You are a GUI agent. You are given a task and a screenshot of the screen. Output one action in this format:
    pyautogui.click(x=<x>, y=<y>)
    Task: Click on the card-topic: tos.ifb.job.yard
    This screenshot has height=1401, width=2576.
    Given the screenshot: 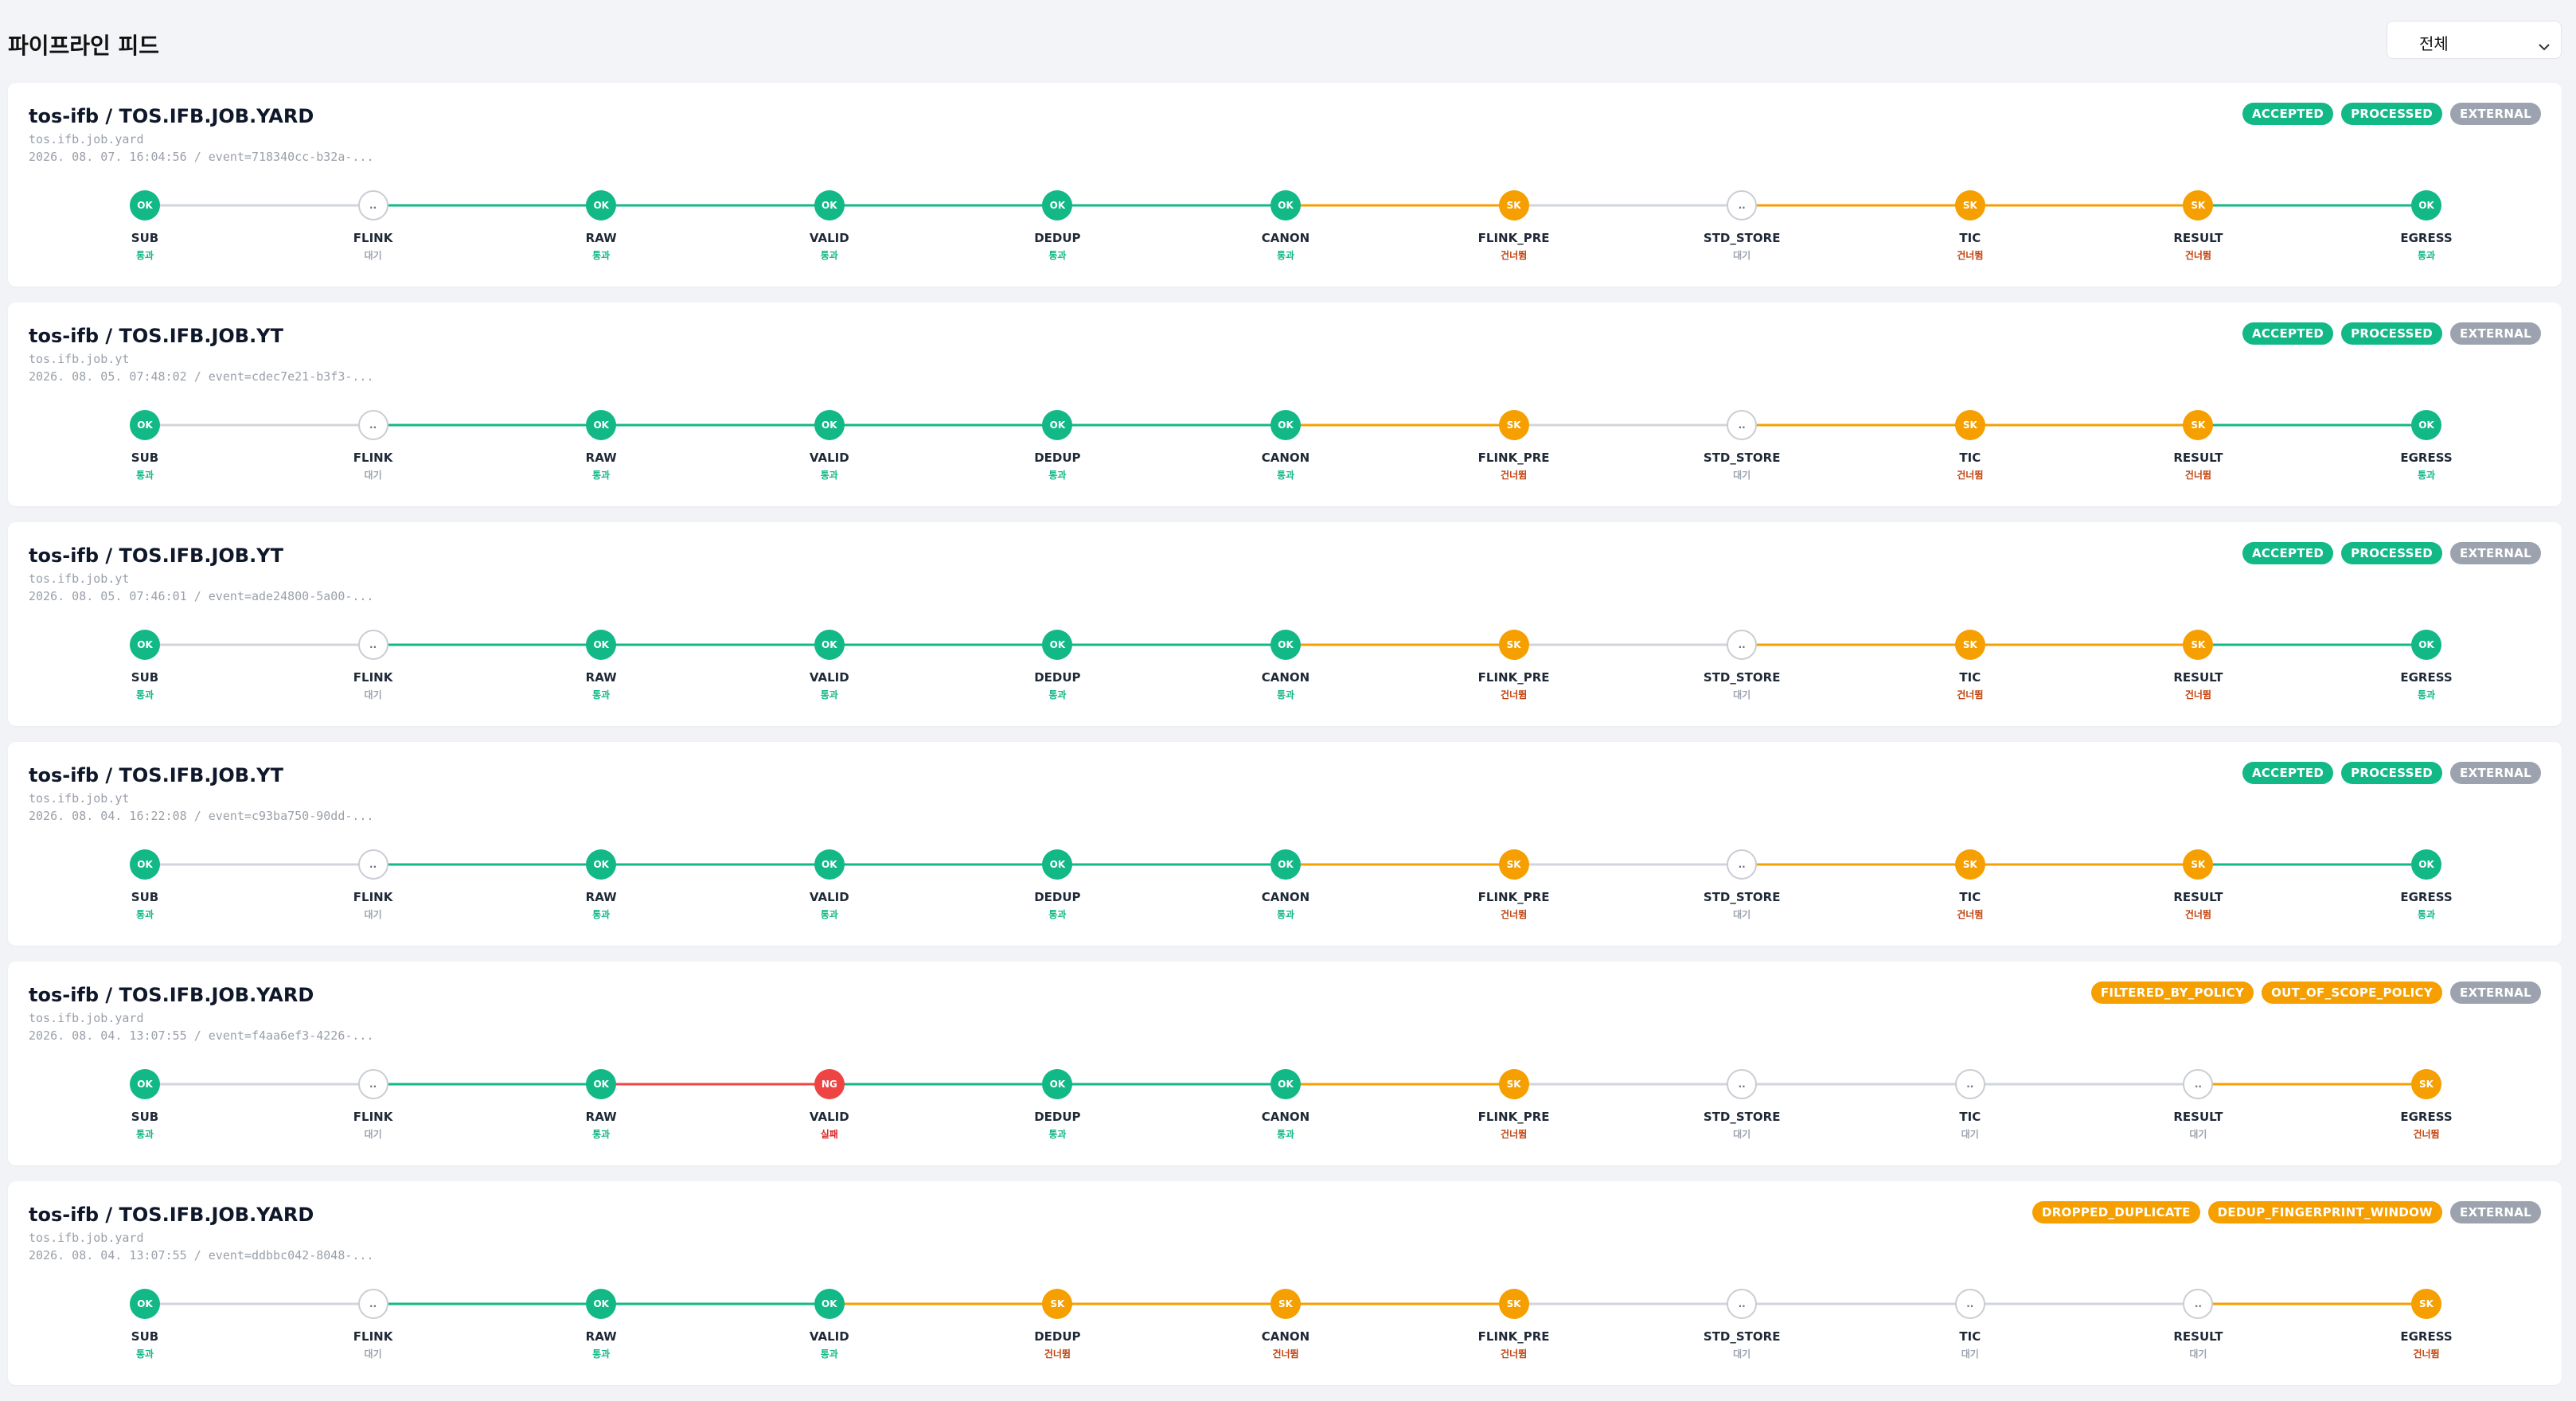 What is the action you would take?
    pyautogui.click(x=86, y=1238)
    